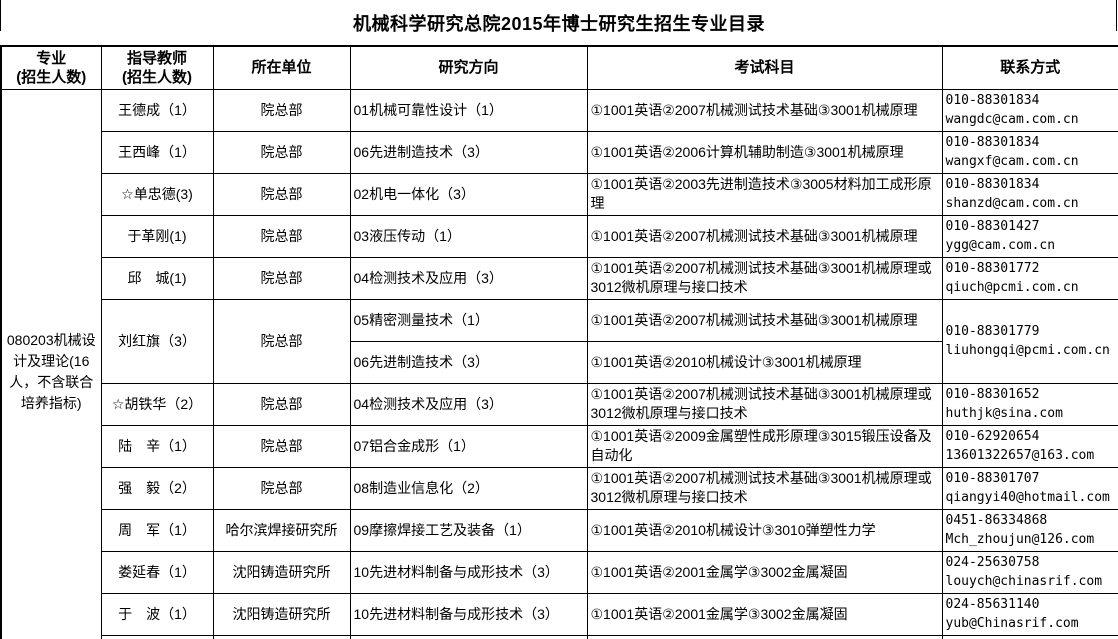  I want to click on teacher-cell: 邱 城(1), so click(157, 278).